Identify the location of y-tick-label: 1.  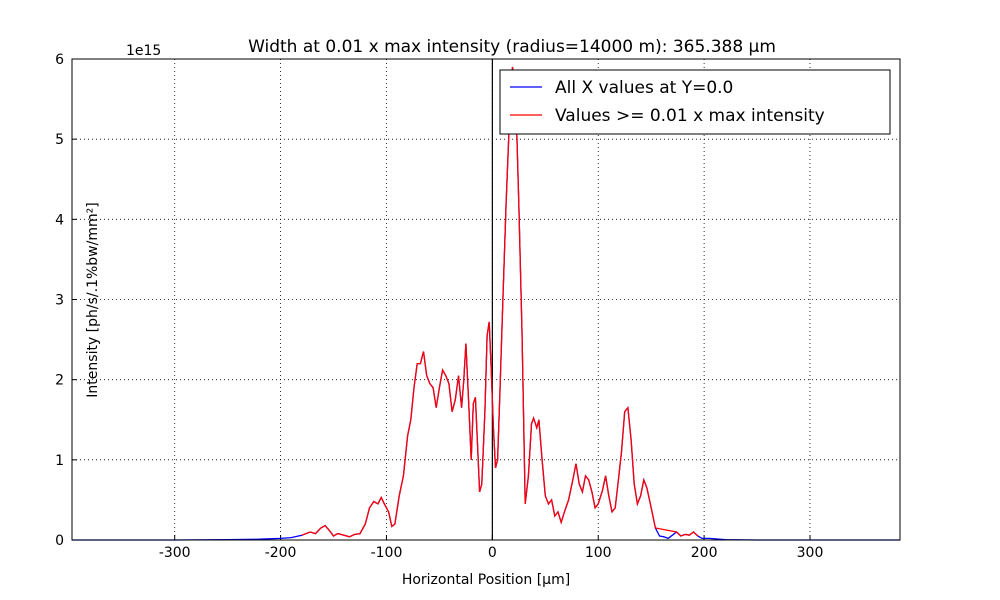
(59, 461).